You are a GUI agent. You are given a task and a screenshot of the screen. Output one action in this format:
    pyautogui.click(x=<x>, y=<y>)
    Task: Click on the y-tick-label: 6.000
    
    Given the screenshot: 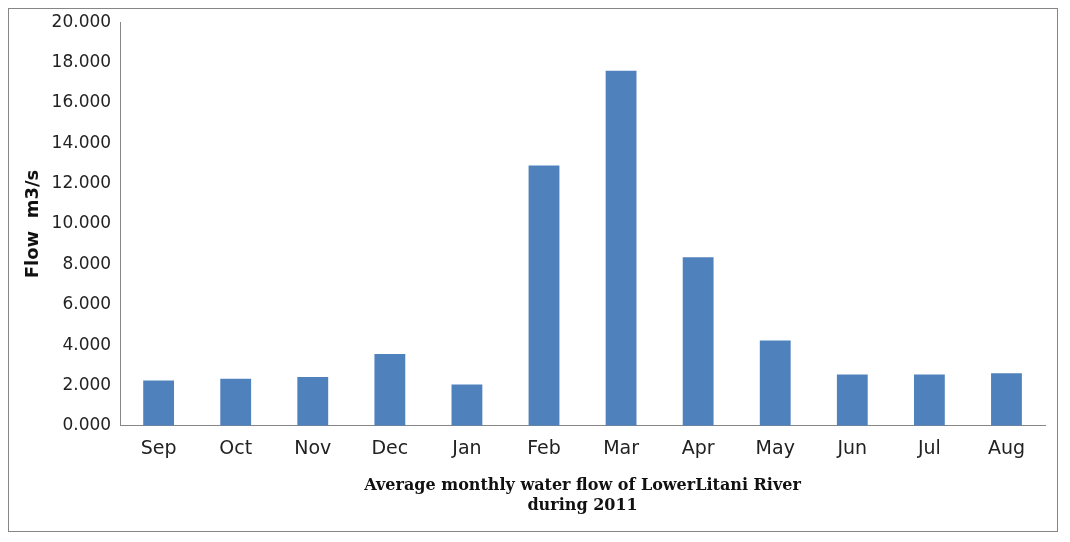 What is the action you would take?
    pyautogui.click(x=87, y=303)
    